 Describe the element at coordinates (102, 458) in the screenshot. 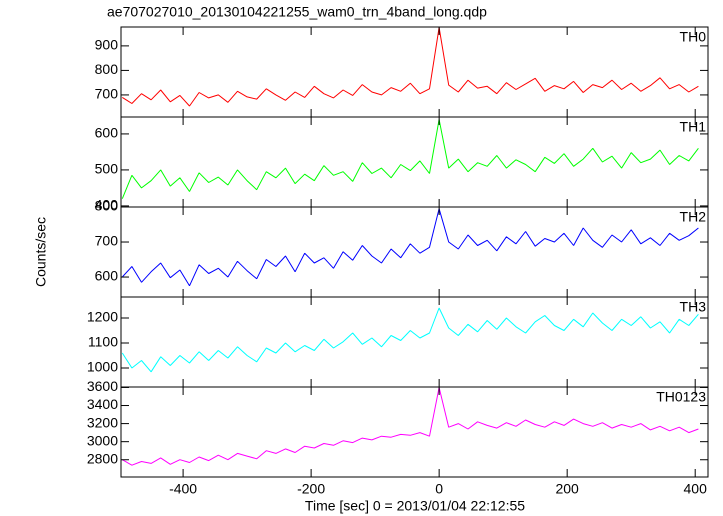

I see `y-tick-label: 2800` at that location.